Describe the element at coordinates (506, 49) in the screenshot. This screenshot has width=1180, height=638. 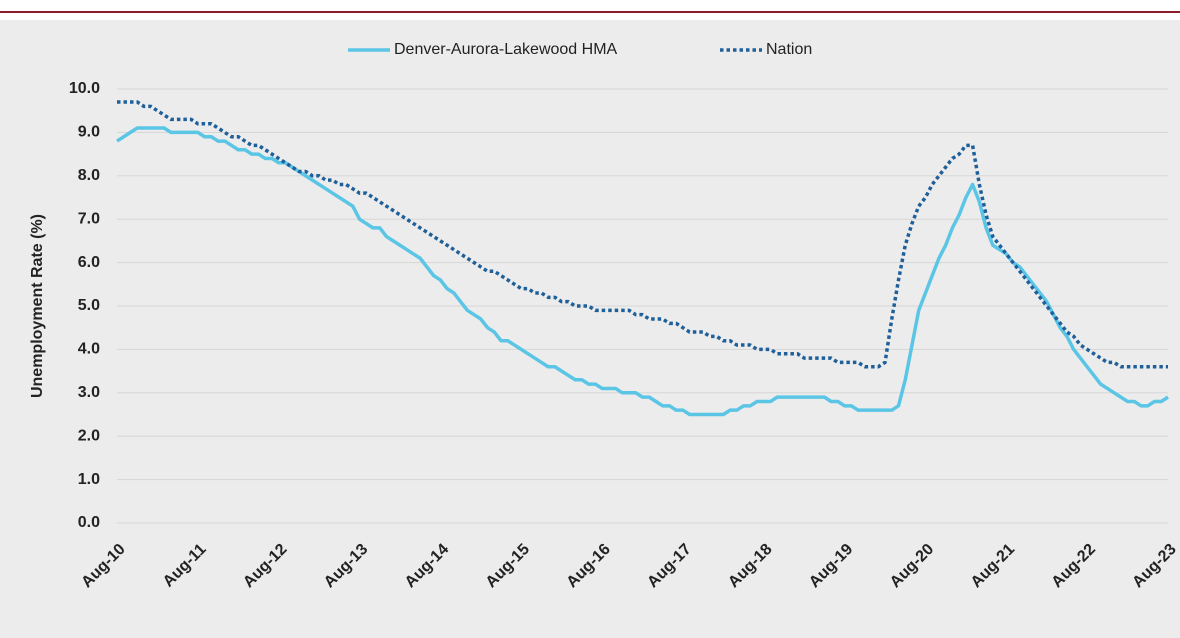
I see `legend-label: Denver-Aurora-Lakewood HMA` at that location.